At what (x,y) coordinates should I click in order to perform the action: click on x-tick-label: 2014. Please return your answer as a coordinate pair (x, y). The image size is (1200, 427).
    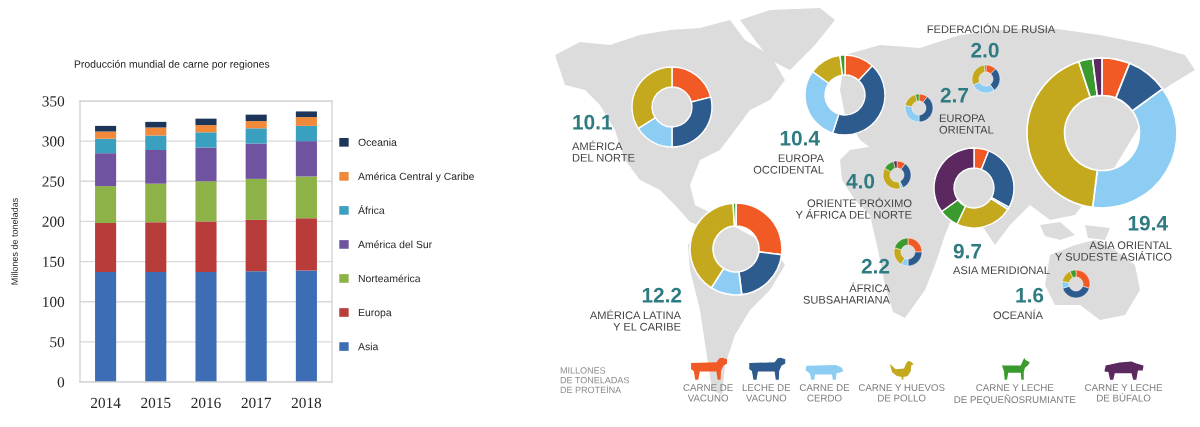
    Looking at the image, I should click on (105, 403).